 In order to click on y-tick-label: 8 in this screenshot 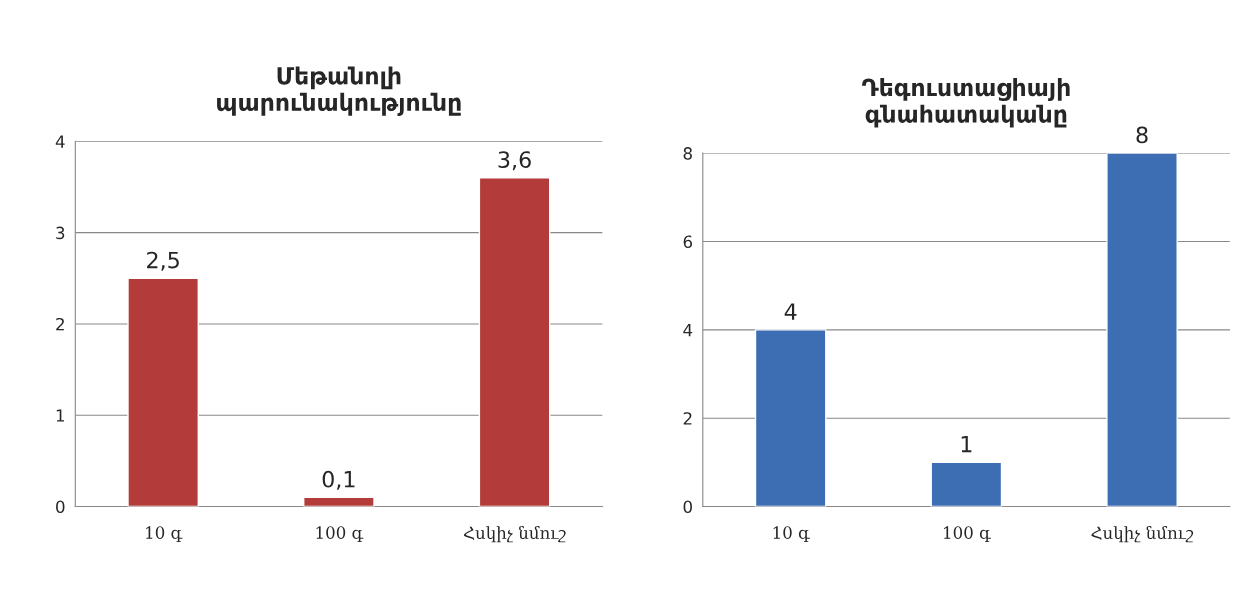, I will do `click(687, 153)`.